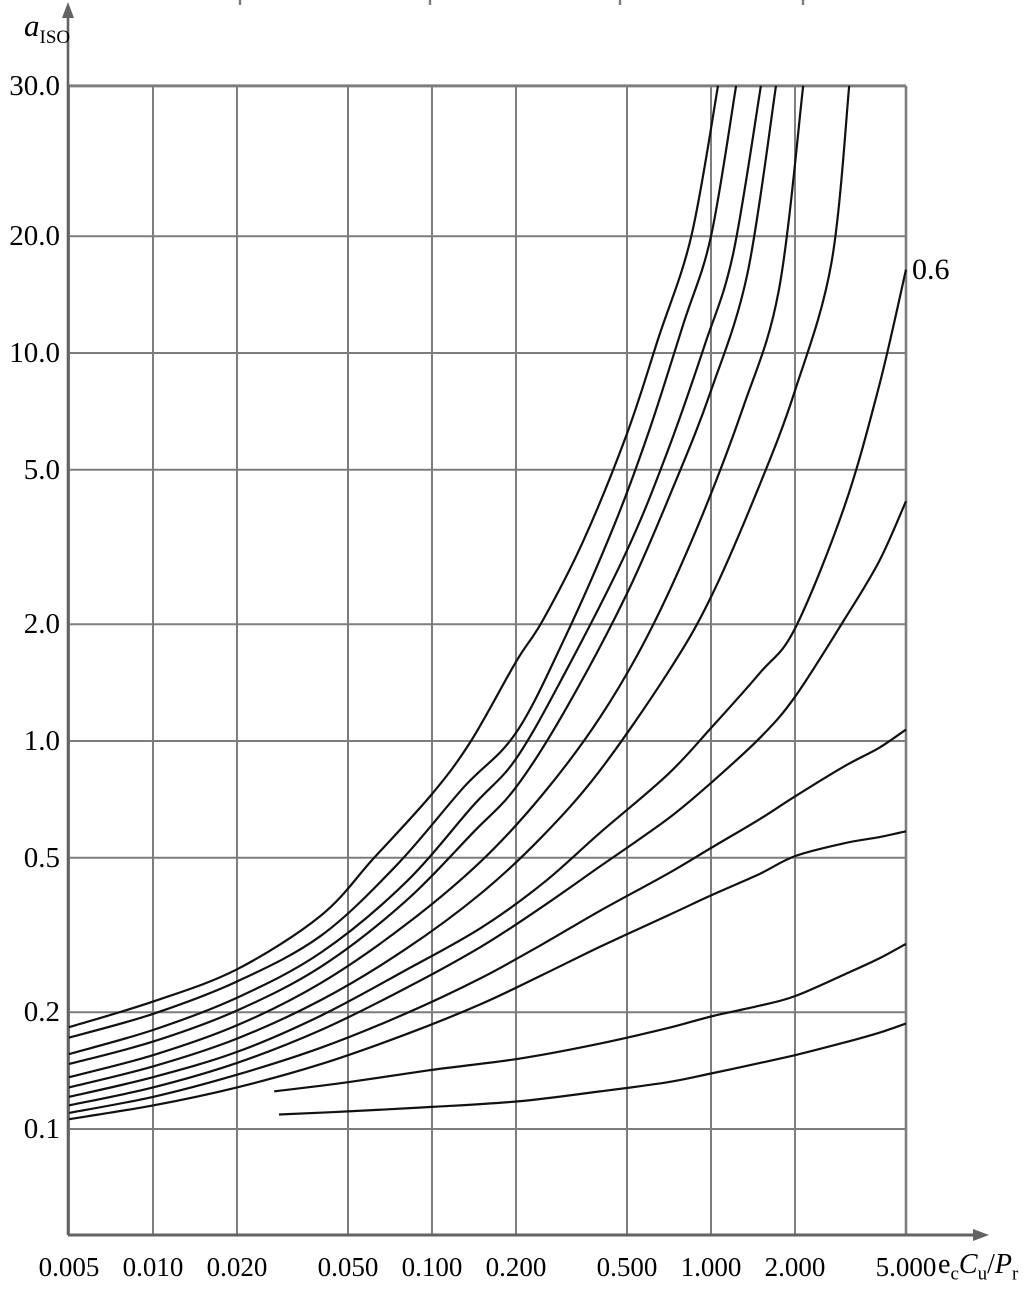  I want to click on x-tick-label-0.005: 0.005, so click(69, 1267).